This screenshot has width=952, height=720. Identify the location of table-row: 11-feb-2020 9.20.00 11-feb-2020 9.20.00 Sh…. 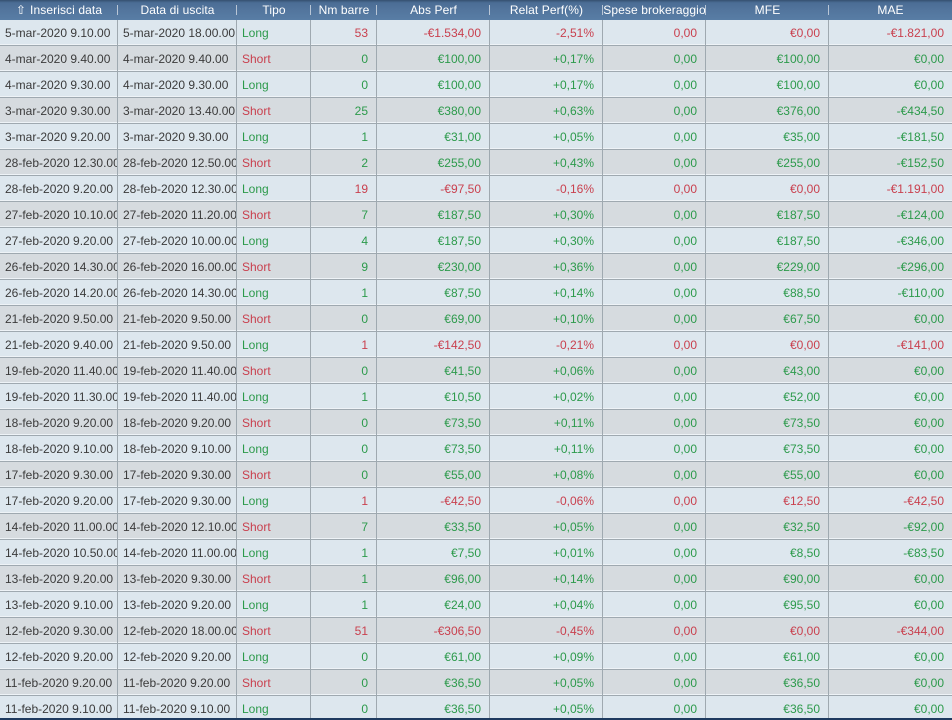
(476, 683).